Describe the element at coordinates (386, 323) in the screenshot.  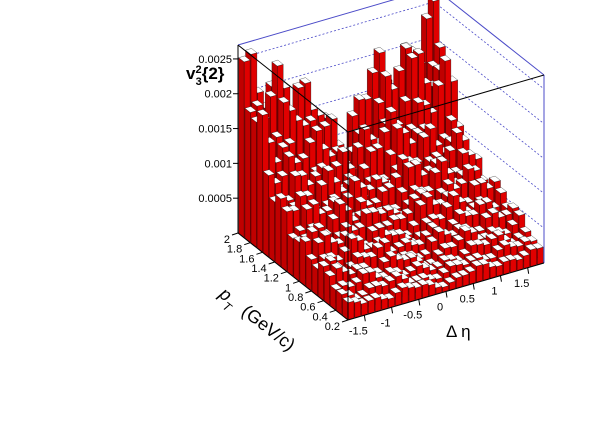
I see `x-tick-label: -1` at that location.